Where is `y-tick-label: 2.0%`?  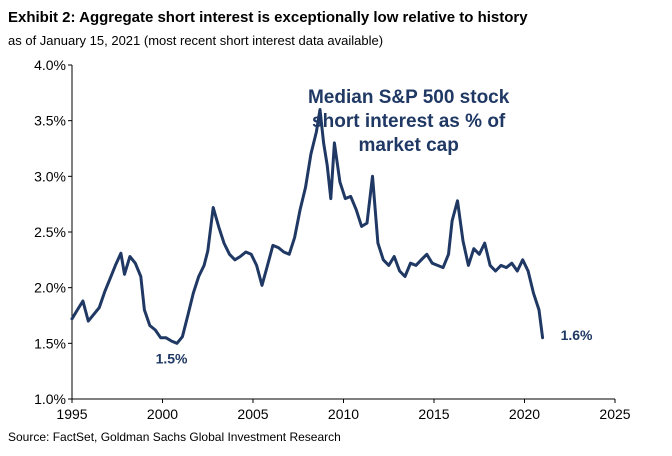 y-tick-label: 2.0% is located at coordinates (50, 288).